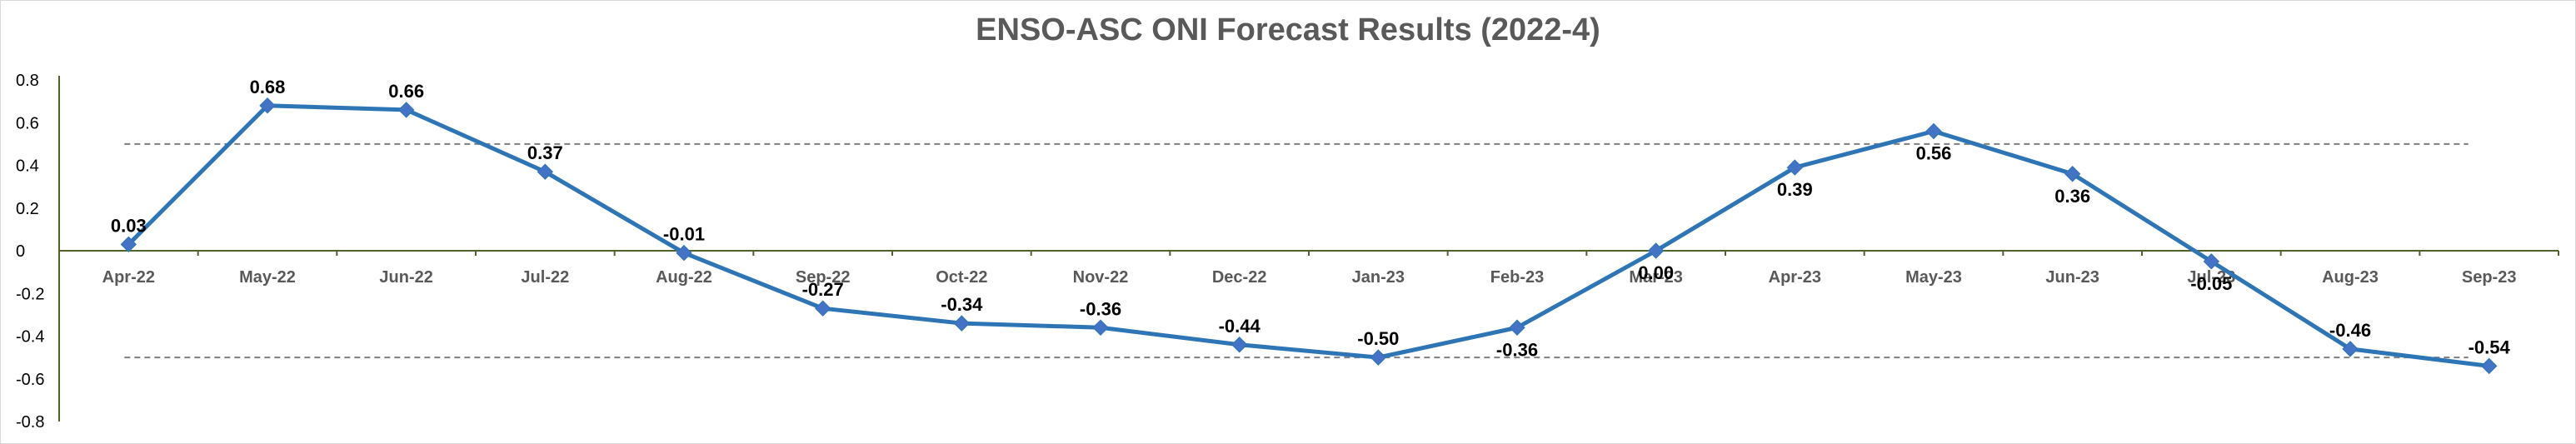  What do you see at coordinates (1933, 277) in the screenshot?
I see `x-tick-label: May-23` at bounding box center [1933, 277].